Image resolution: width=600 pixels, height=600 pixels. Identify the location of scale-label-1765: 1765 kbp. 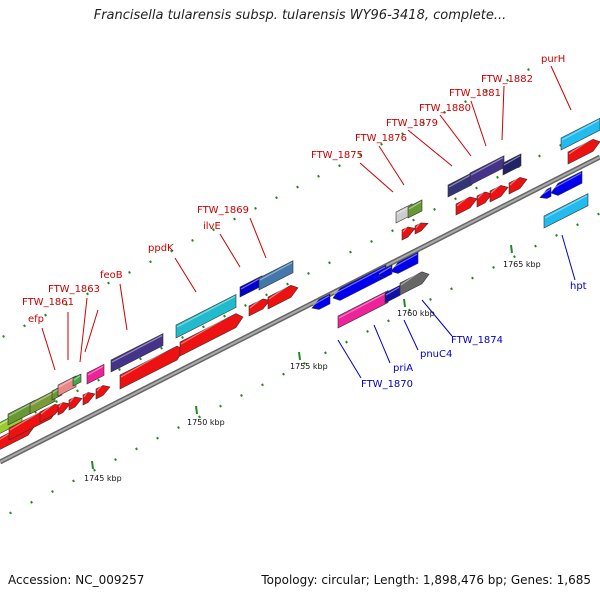
(522, 264).